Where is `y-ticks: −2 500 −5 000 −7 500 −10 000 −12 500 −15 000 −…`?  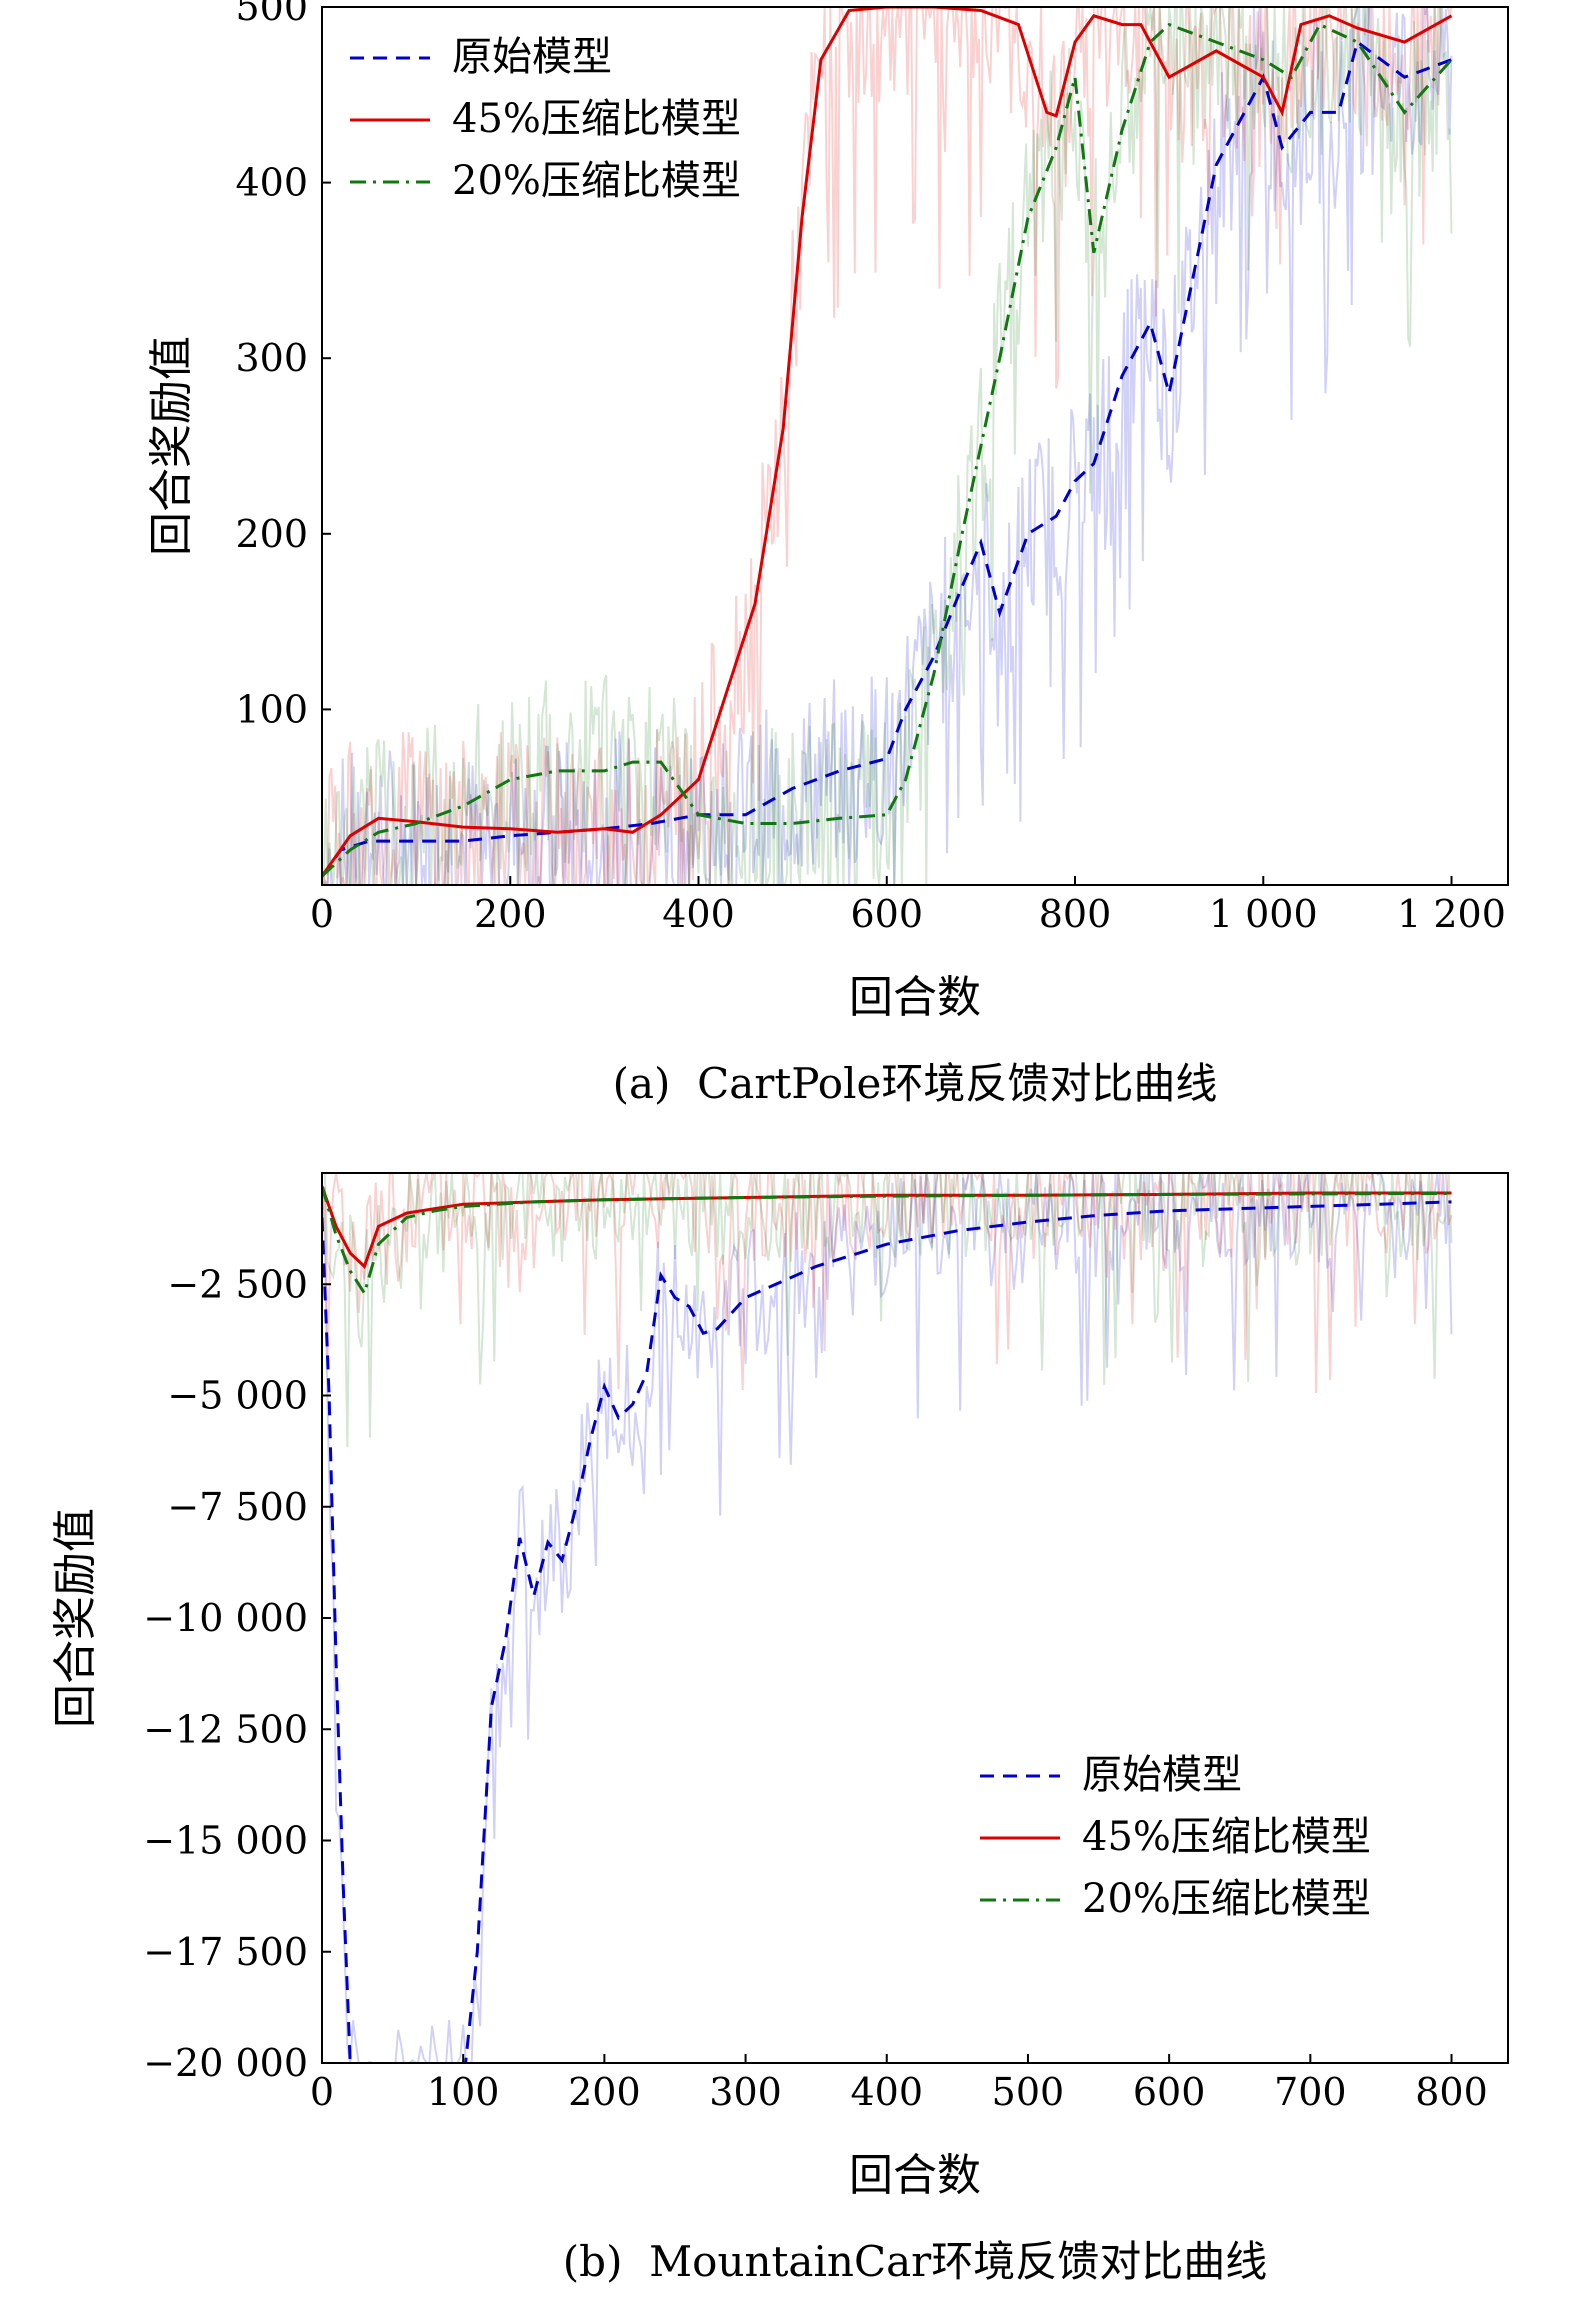 y-ticks: −2 500 −5 000 −7 500 −10 000 −12 500 −15 000 −… is located at coordinates (237, 1673).